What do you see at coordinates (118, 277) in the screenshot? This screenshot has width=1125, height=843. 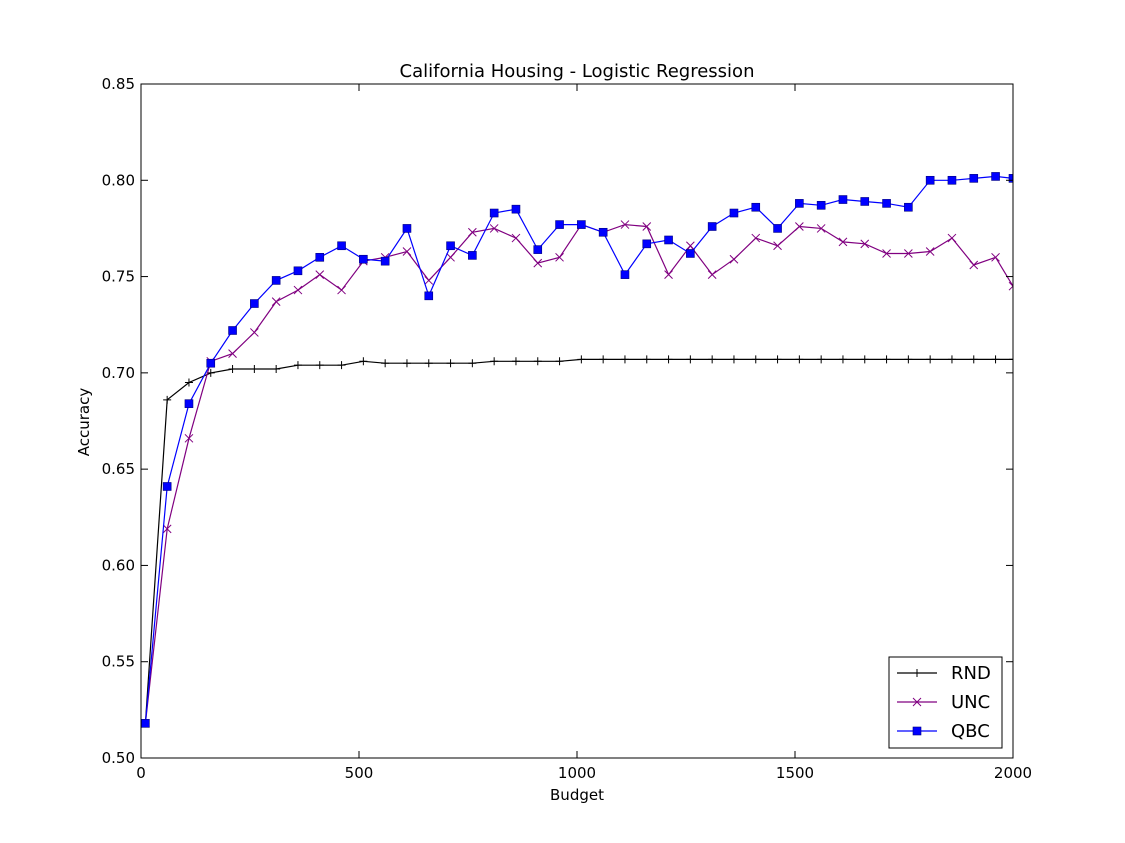 I see `y-tick-label-5: 0.75` at bounding box center [118, 277].